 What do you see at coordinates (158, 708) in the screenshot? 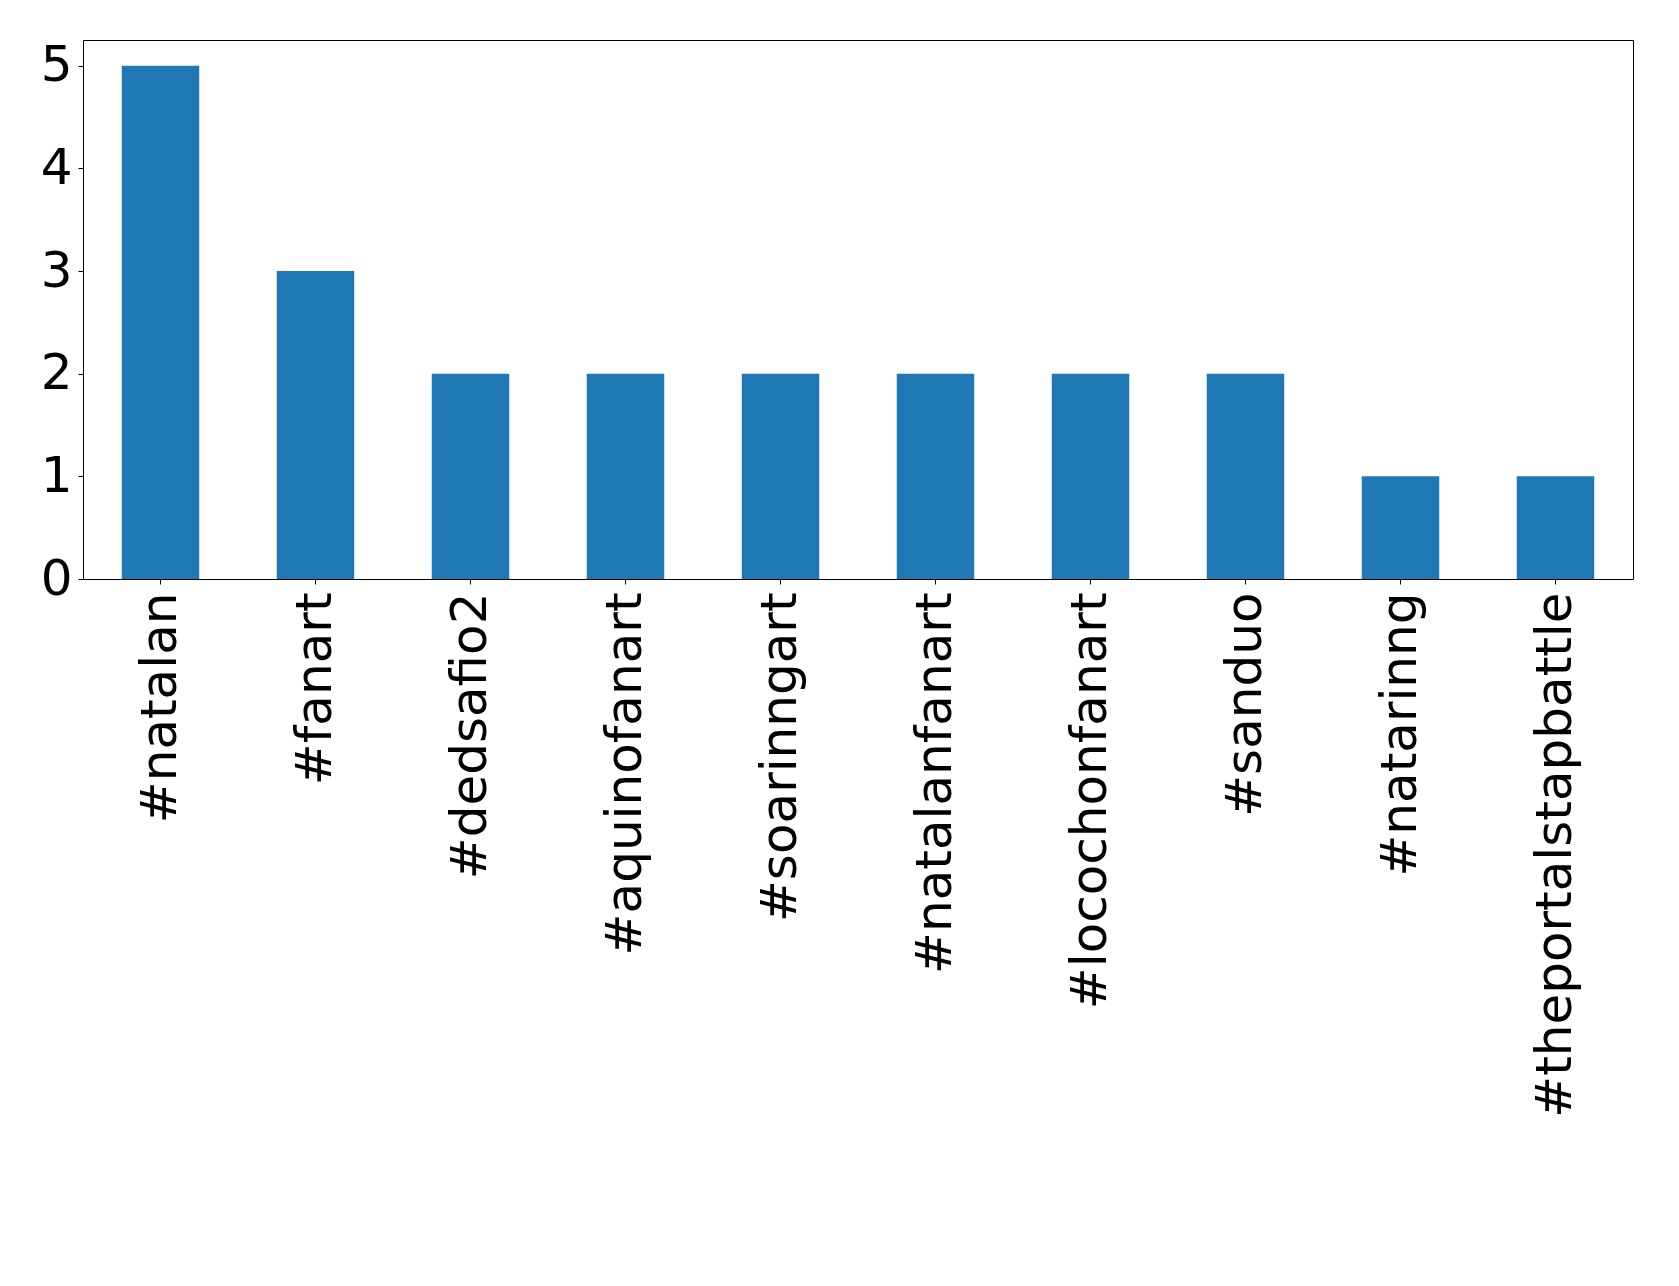
I see `x-tick-label: #natalan` at bounding box center [158, 708].